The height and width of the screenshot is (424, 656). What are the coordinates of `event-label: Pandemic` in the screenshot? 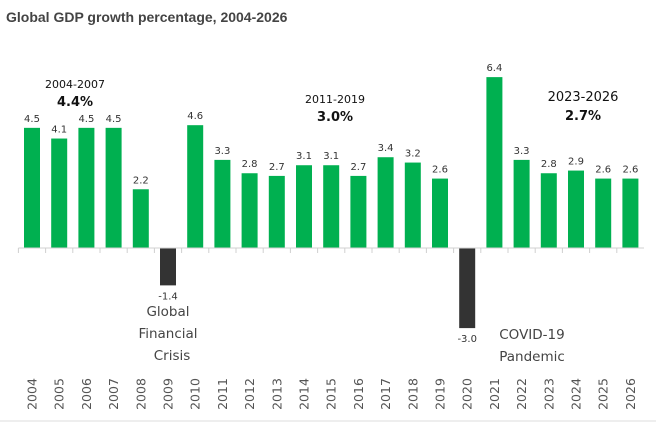 It's located at (532, 357).